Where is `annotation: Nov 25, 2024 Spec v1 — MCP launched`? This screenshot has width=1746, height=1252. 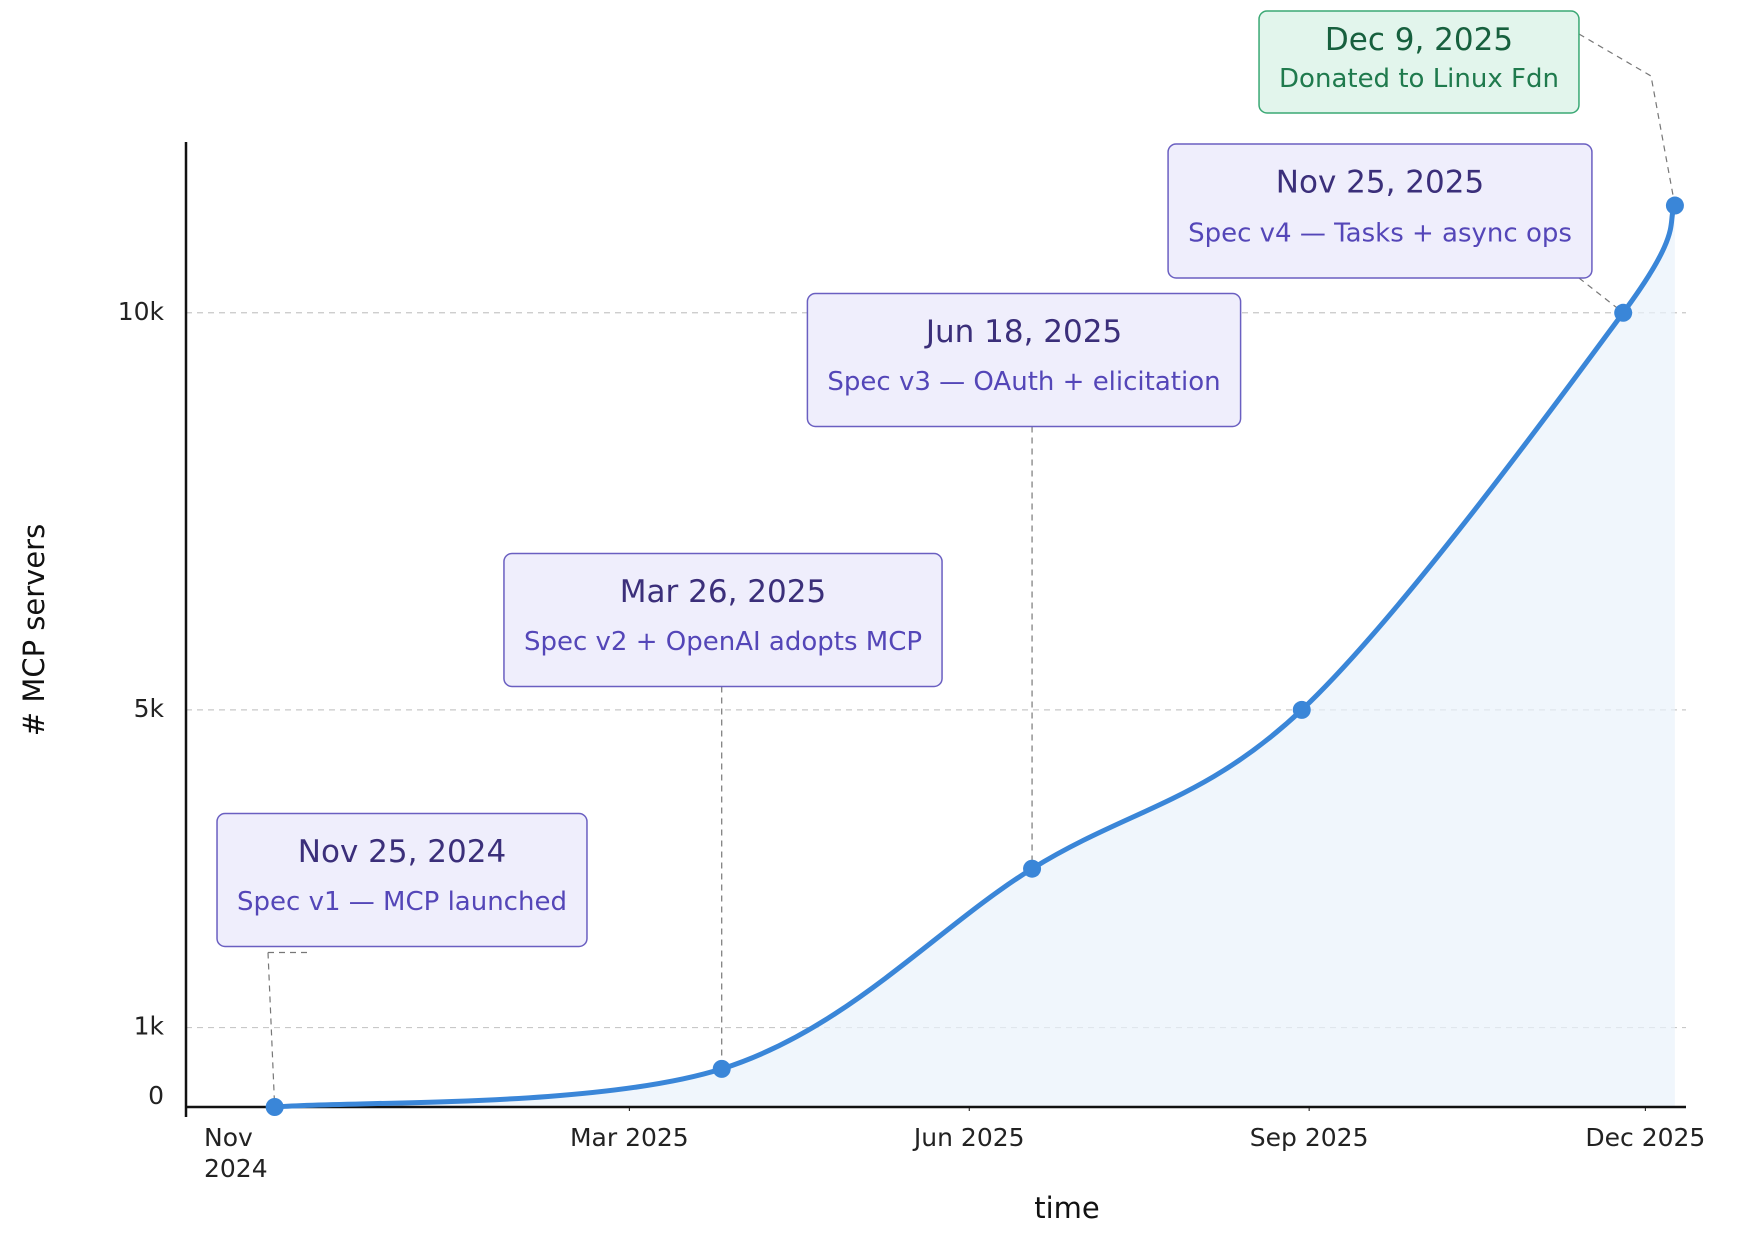 annotation: Nov 25, 2024 Spec v1 — MCP launched is located at coordinates (402, 880).